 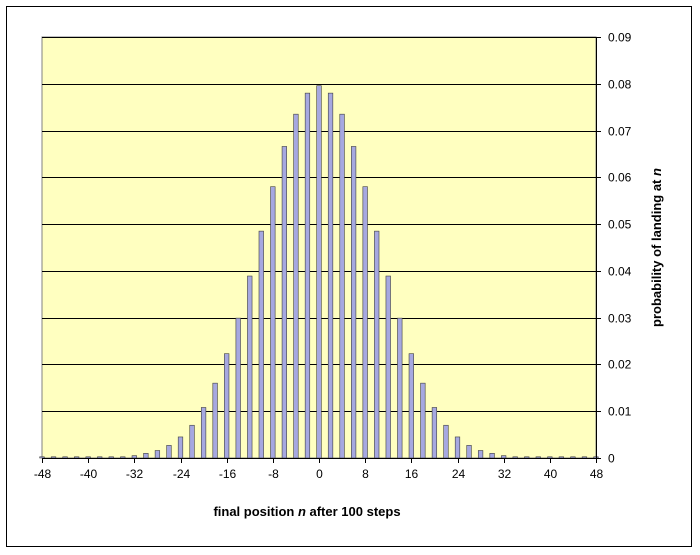 What do you see at coordinates (412, 474) in the screenshot?
I see `x-tick-label-16: 16` at bounding box center [412, 474].